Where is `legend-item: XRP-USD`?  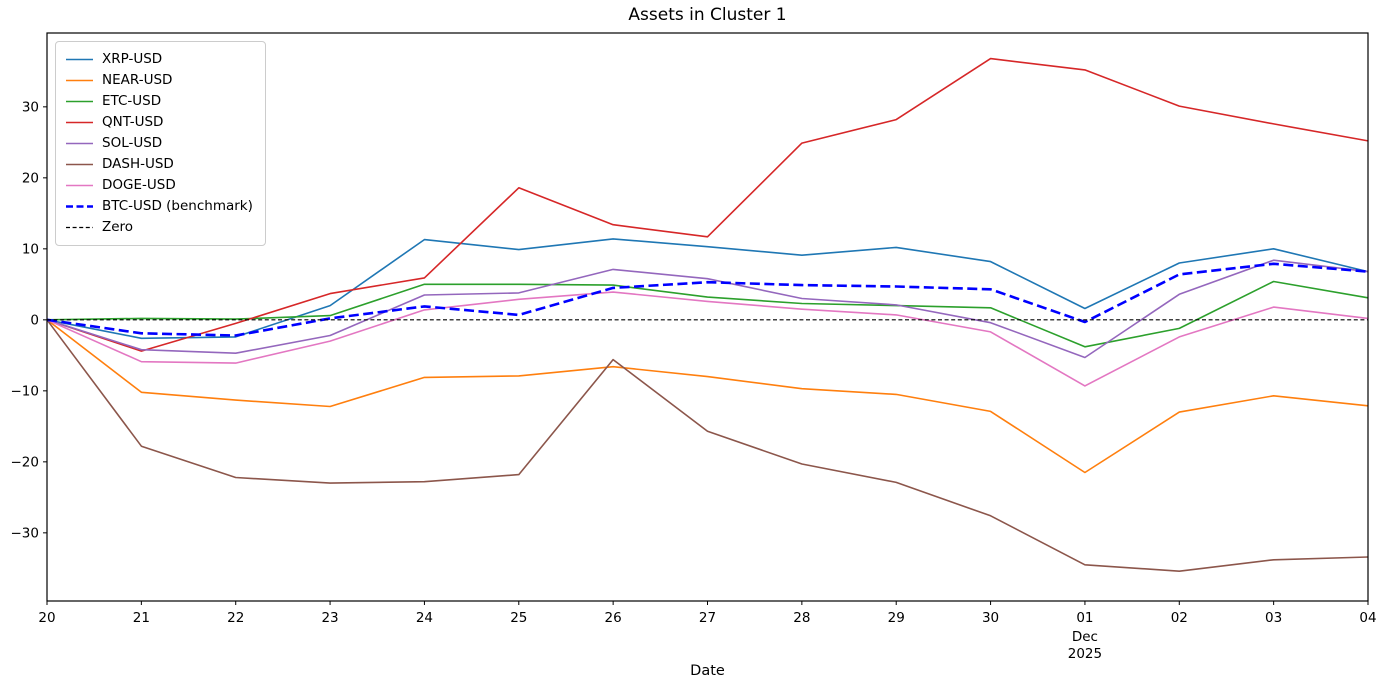
legend-item: XRP-USD is located at coordinates (159, 59).